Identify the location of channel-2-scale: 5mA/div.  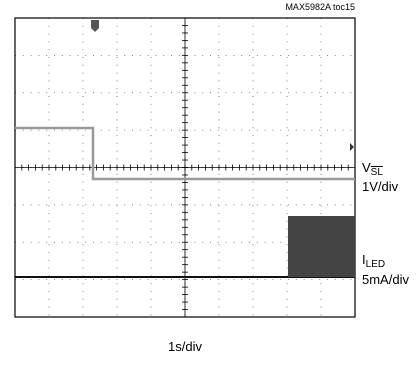
(385, 279).